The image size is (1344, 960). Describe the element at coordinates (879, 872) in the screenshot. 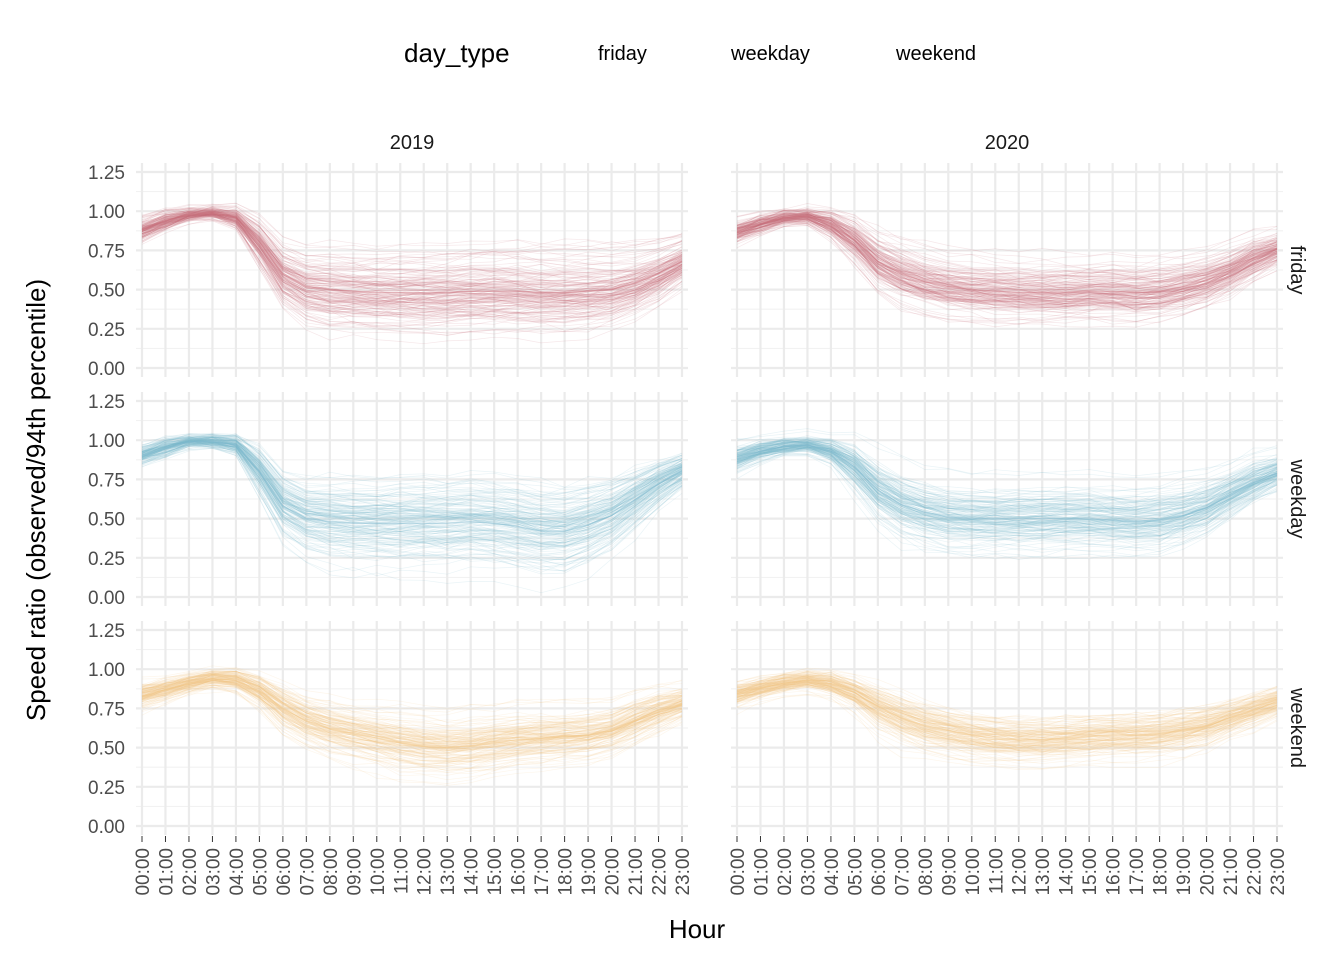

I see `x-tick-label: 06:00` at that location.